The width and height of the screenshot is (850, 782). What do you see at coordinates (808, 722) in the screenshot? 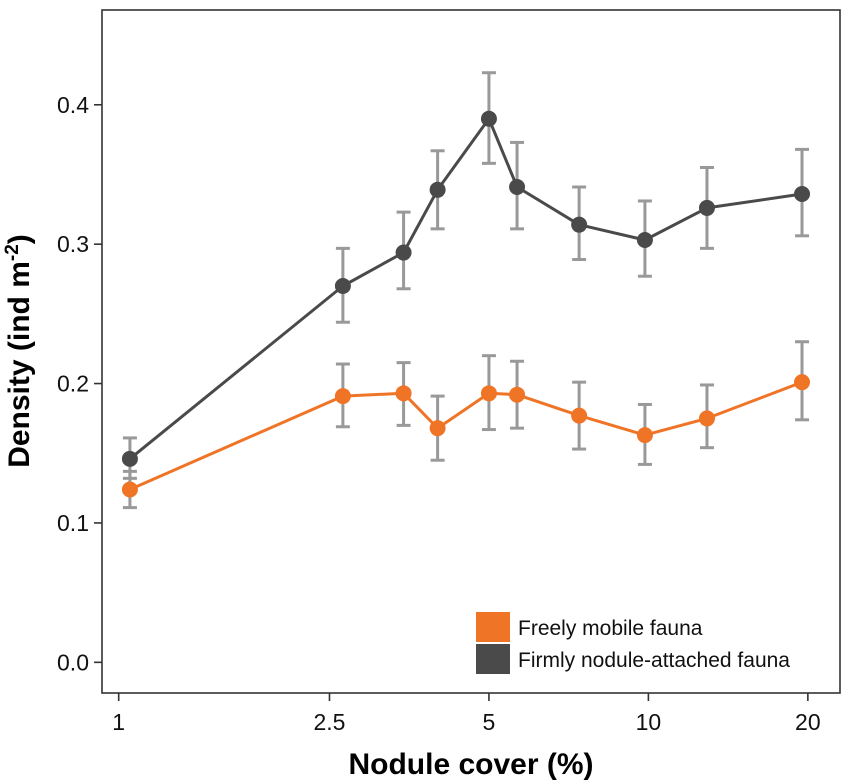
I see `x-tick-label: 20` at bounding box center [808, 722].